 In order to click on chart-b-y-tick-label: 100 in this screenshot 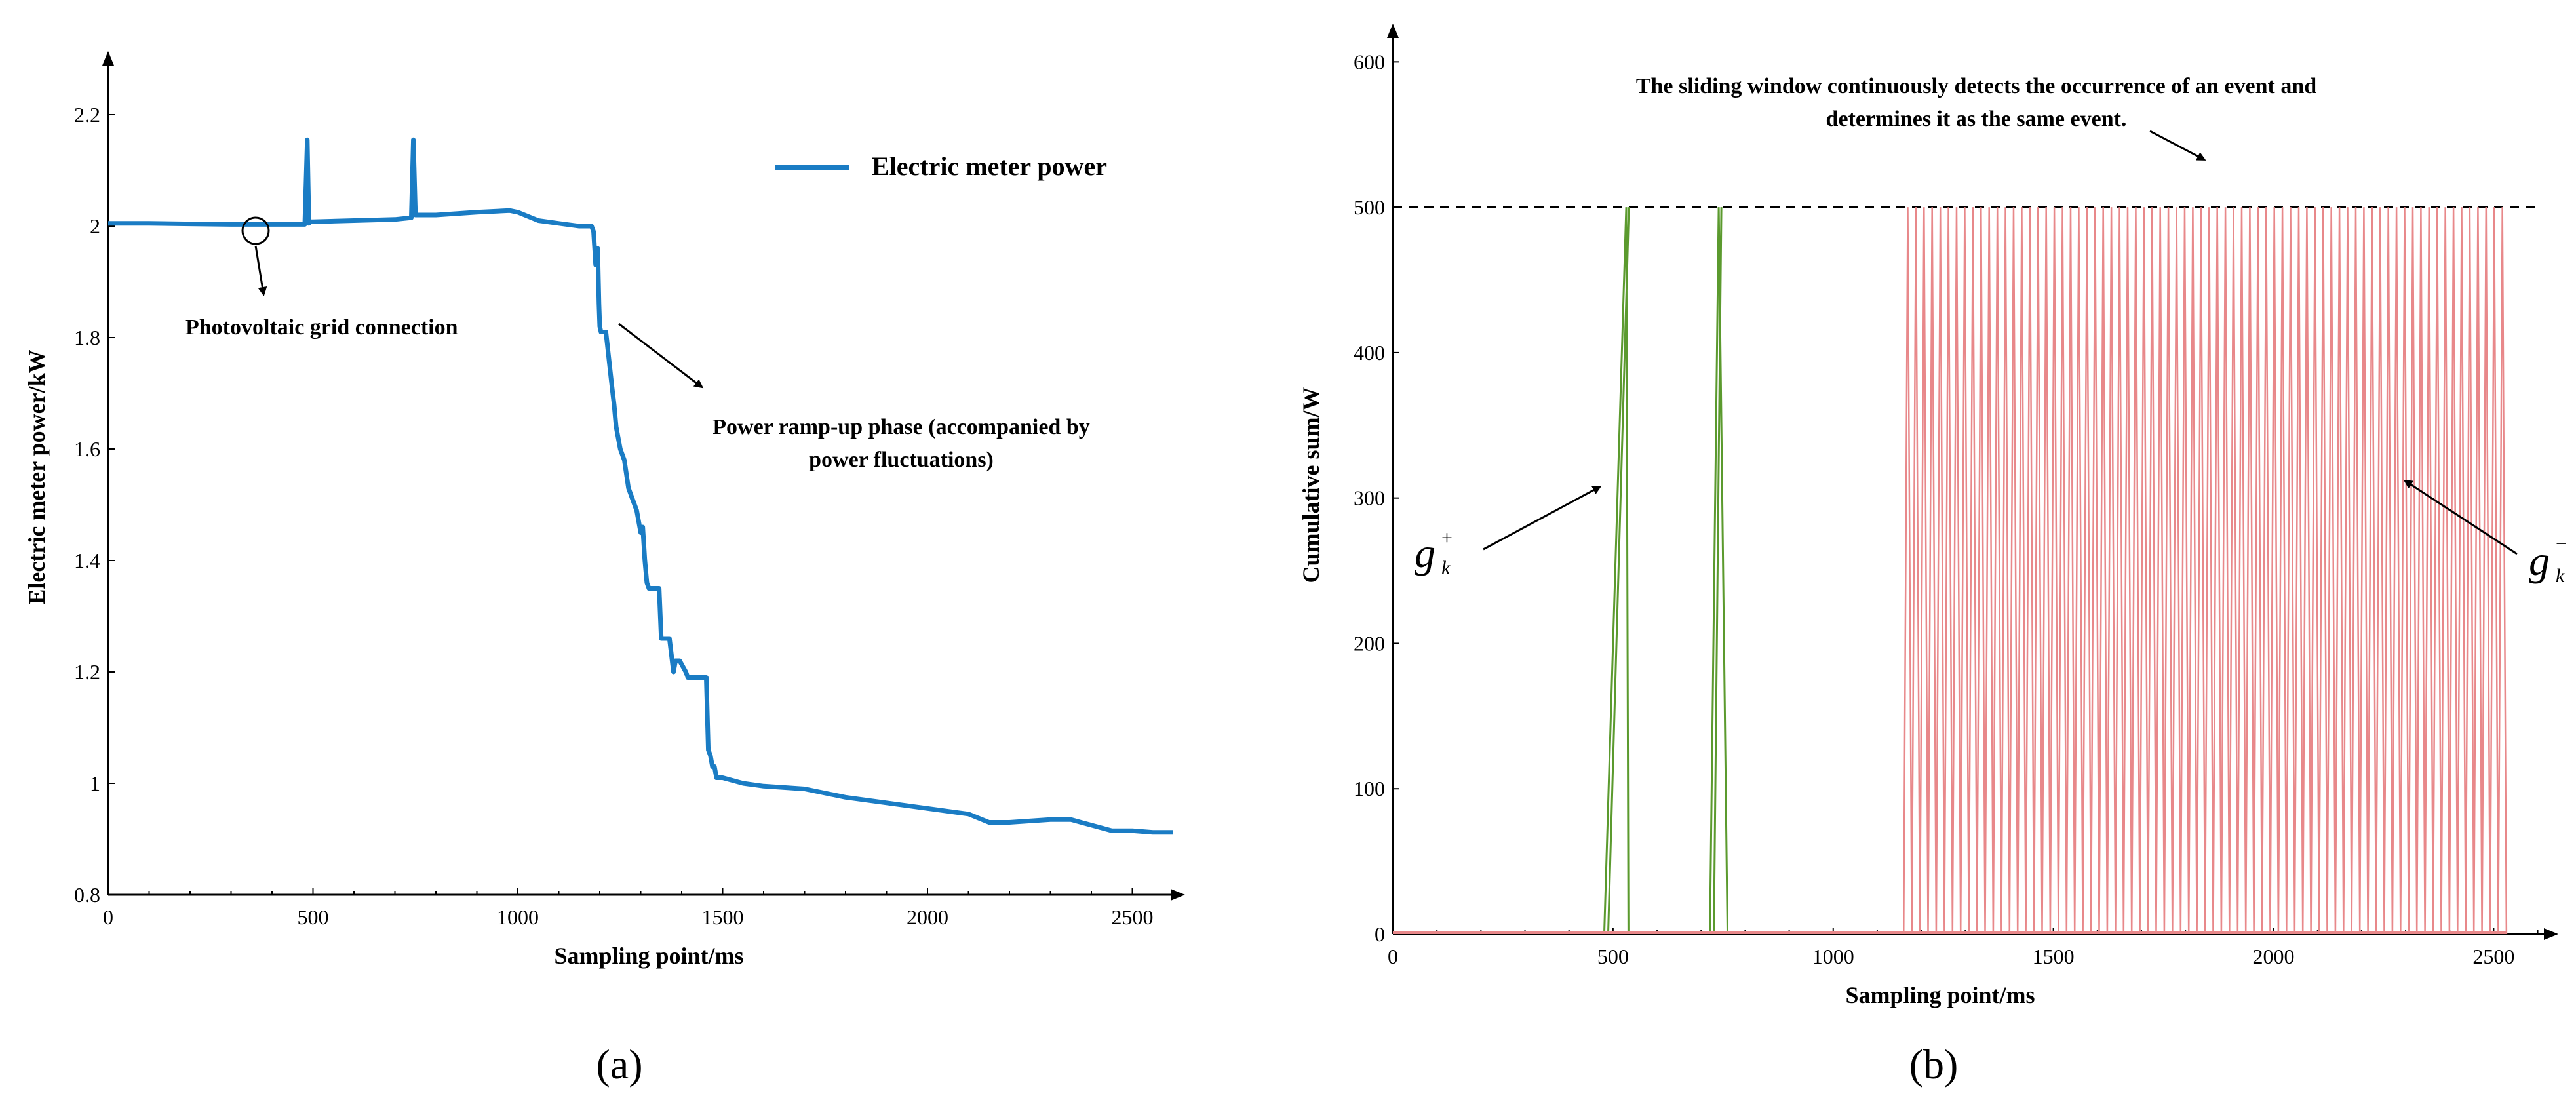, I will do `click(1369, 789)`.